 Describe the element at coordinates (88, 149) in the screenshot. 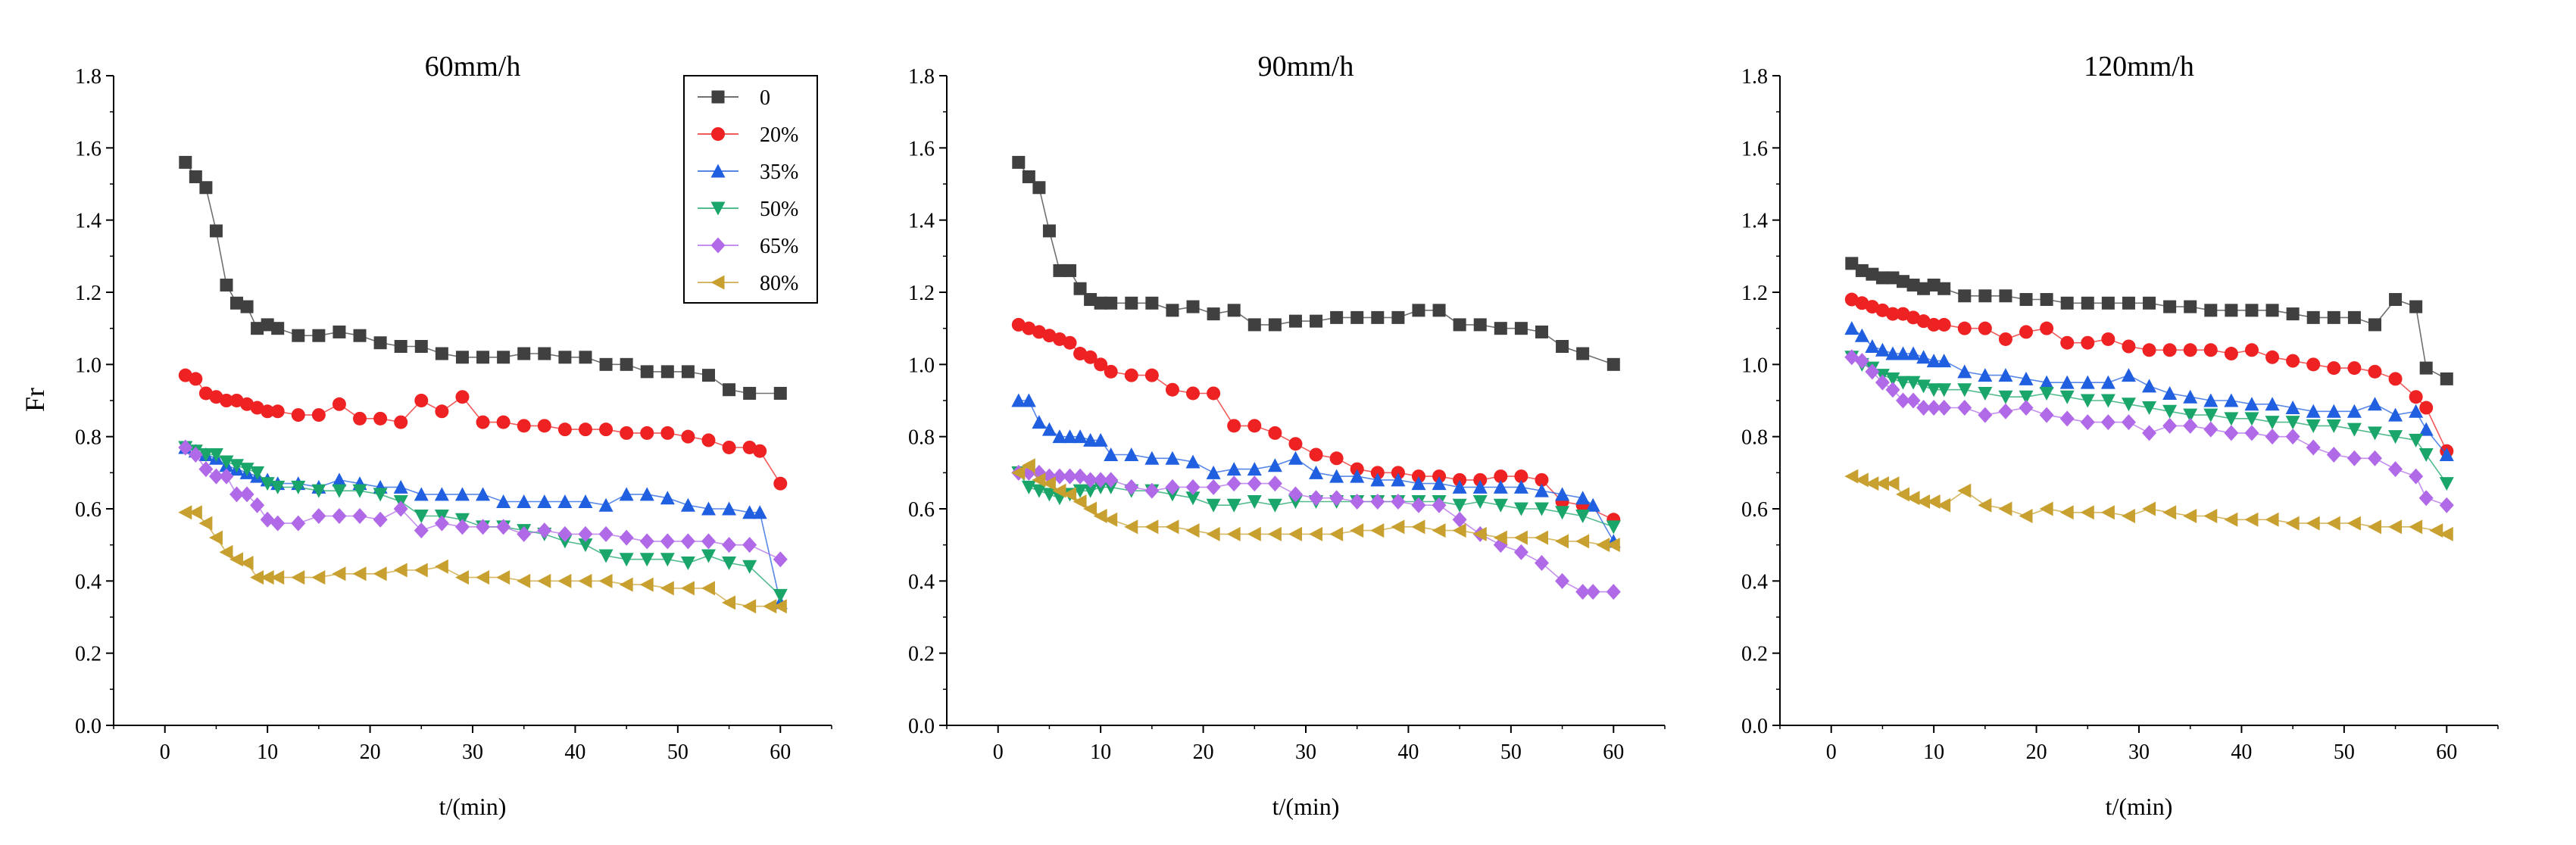

I see `y-tick-label: 1.6` at that location.